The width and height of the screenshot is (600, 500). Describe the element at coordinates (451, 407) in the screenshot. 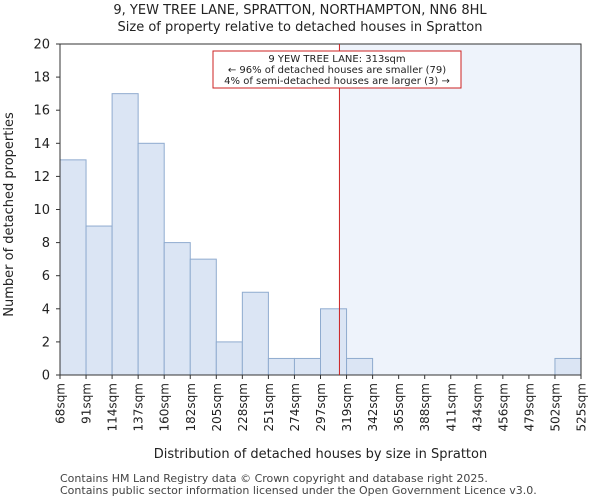

I see `x-tick-label: 411sqm` at that location.